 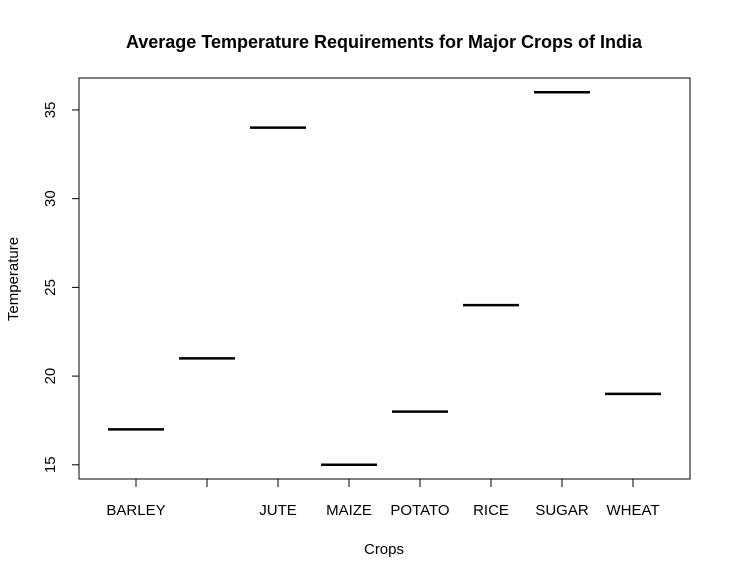 What do you see at coordinates (135, 510) in the screenshot?
I see `x-tick-label: BARLEY` at bounding box center [135, 510].